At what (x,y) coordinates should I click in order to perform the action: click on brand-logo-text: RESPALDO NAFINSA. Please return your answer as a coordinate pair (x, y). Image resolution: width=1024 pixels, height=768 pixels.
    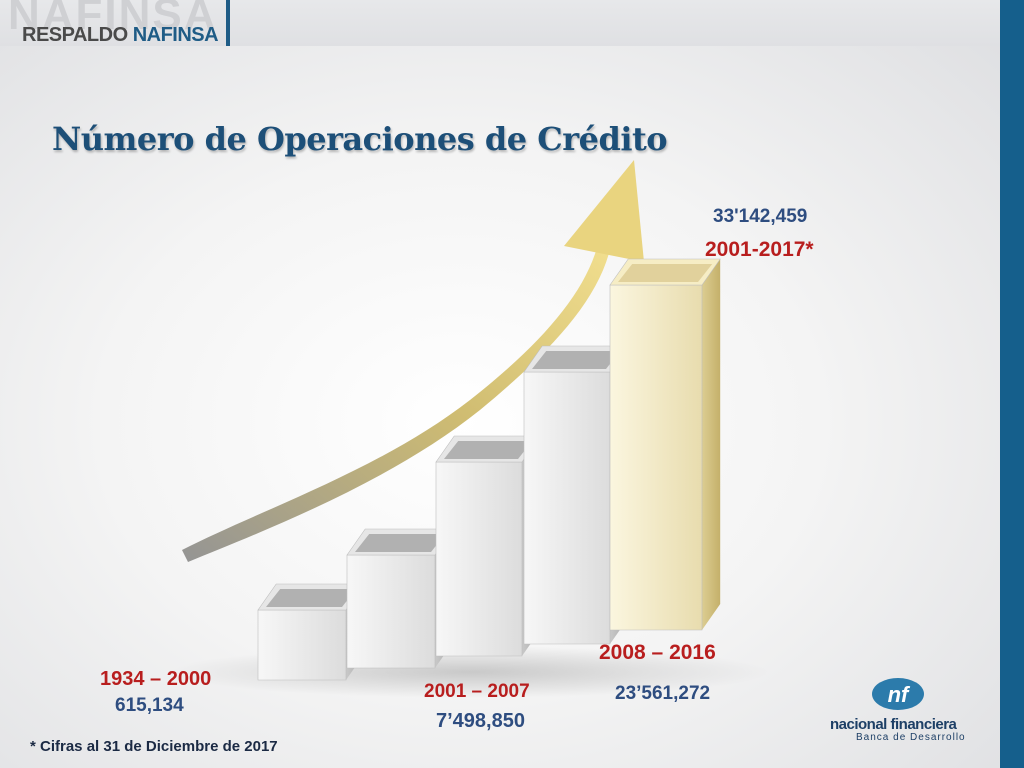
    Looking at the image, I should click on (120, 35).